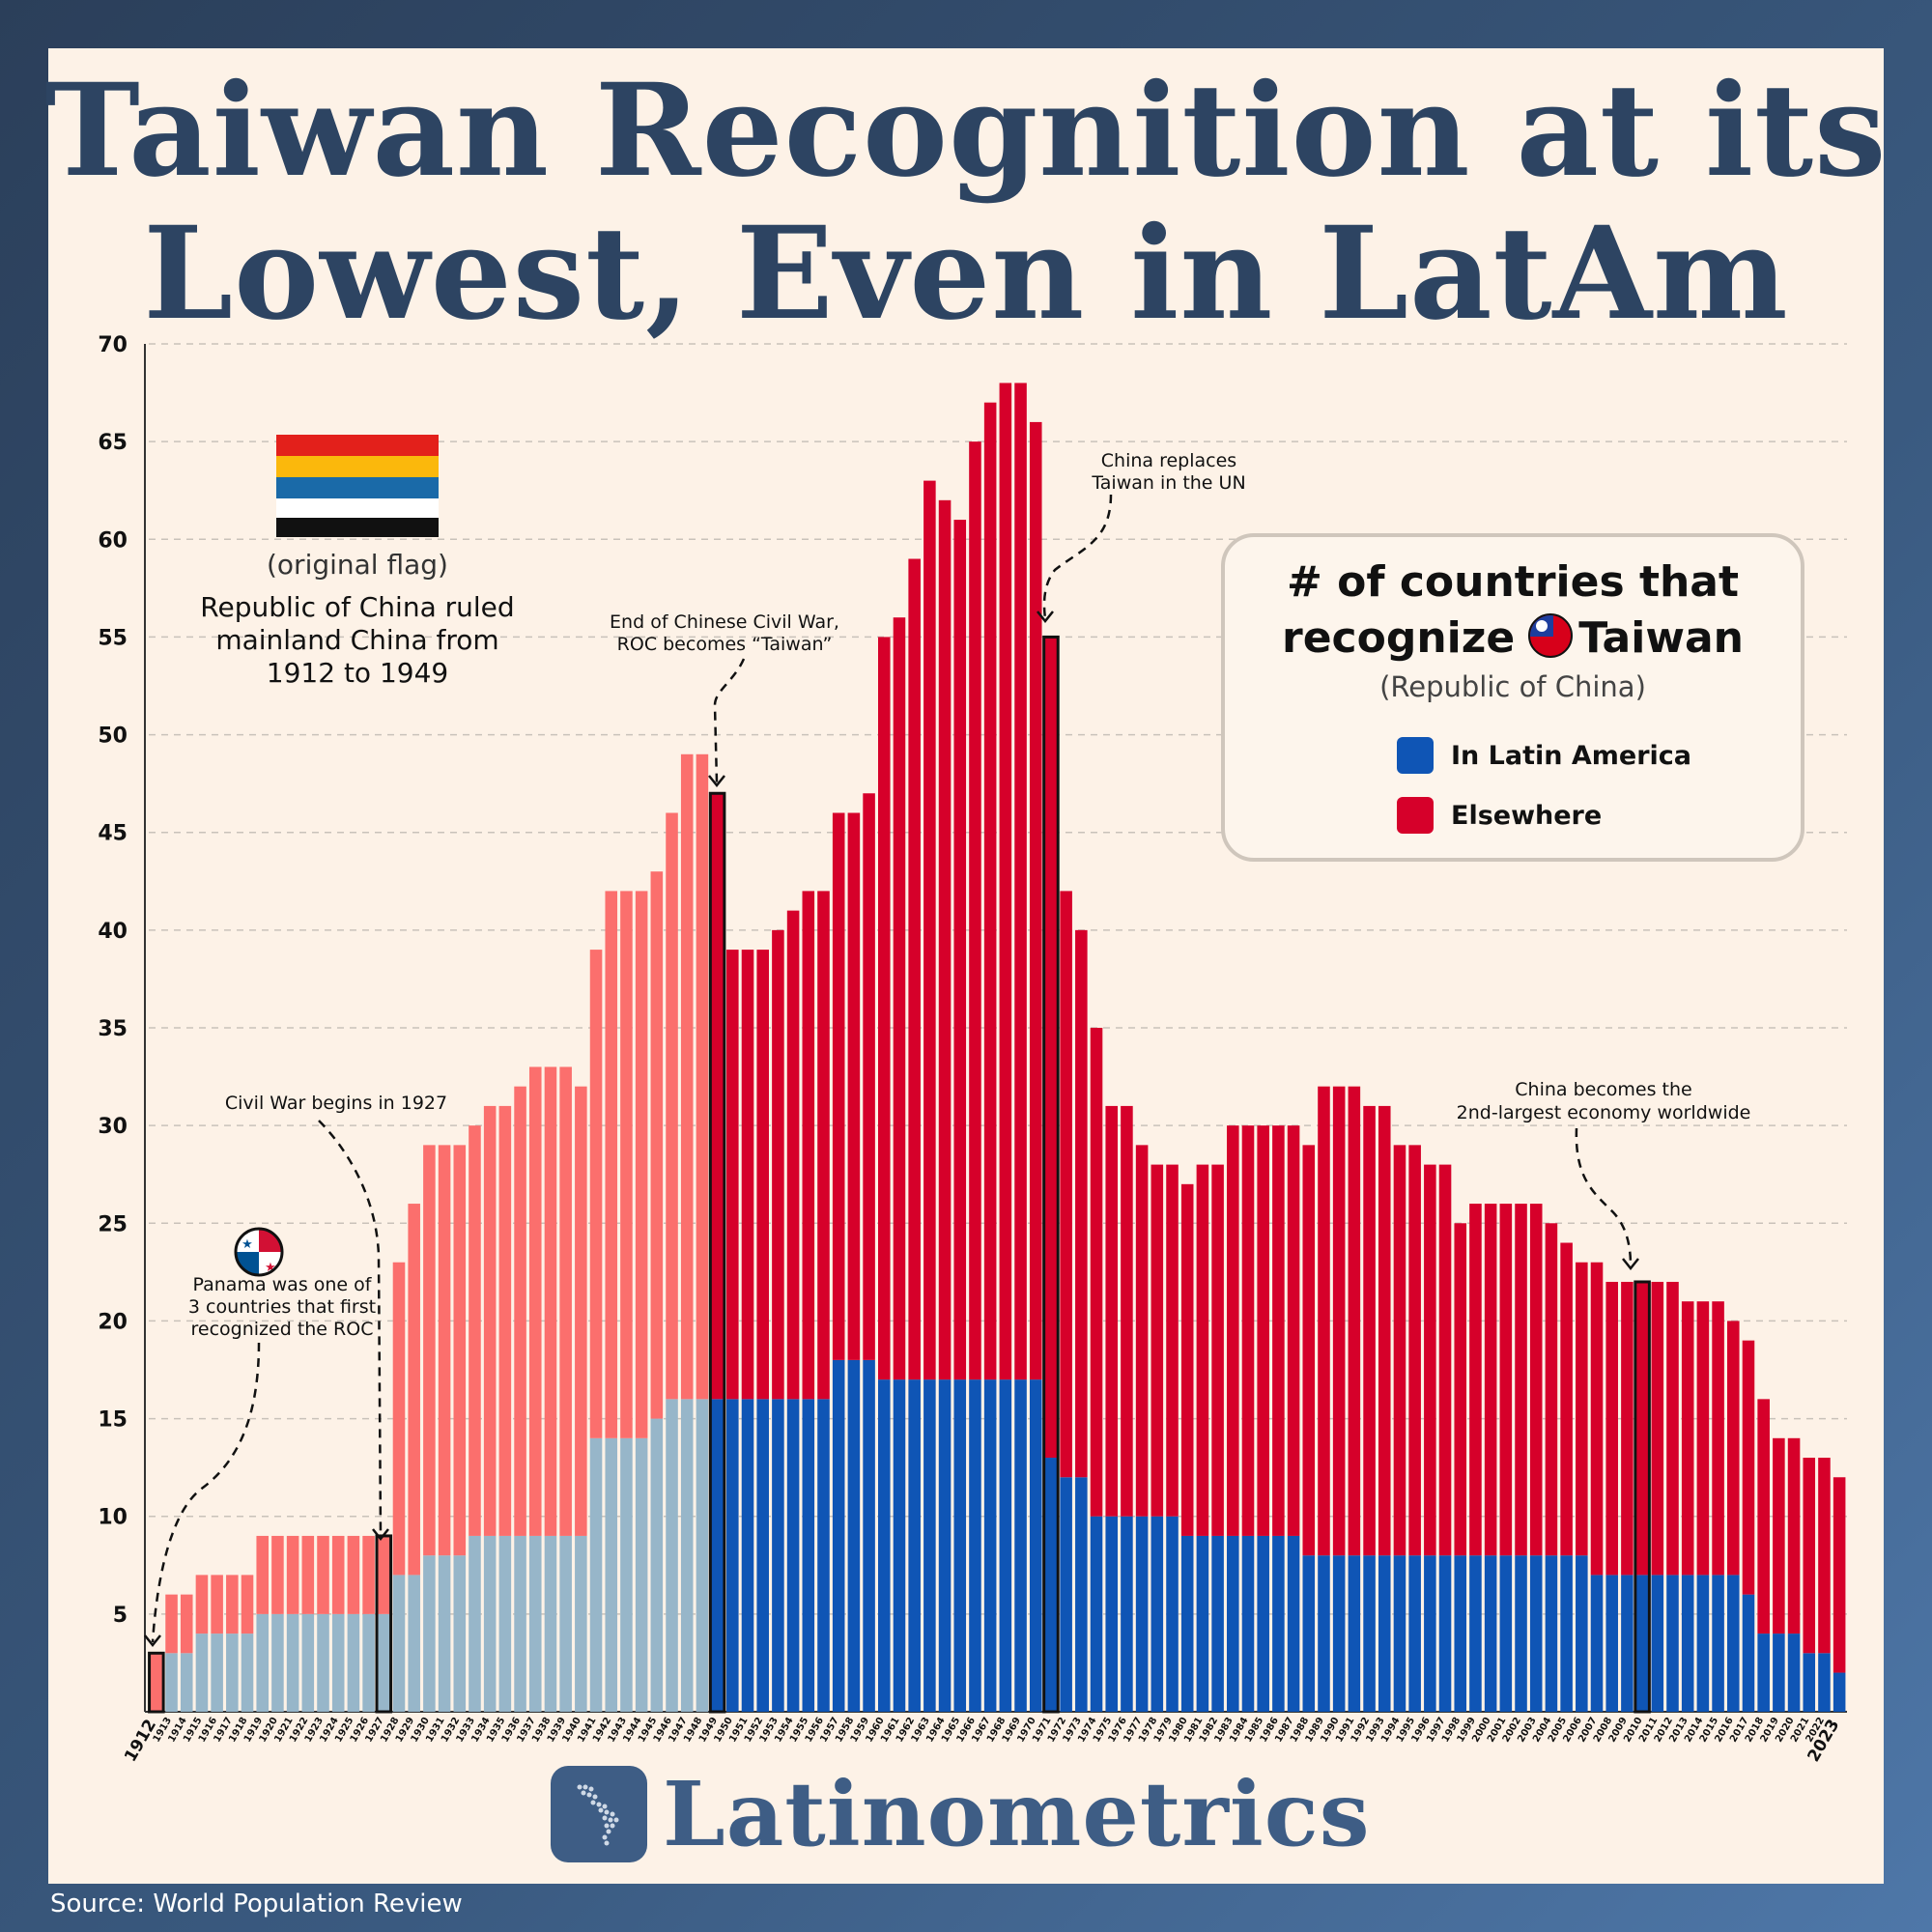 The image size is (1932, 1932). Describe the element at coordinates (1293, 1330) in the screenshot. I see `bar-elsewhere-1987` at that location.